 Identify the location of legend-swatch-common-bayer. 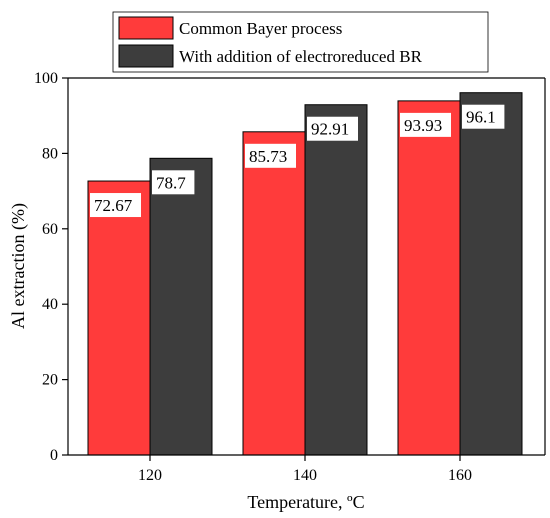
(146, 28).